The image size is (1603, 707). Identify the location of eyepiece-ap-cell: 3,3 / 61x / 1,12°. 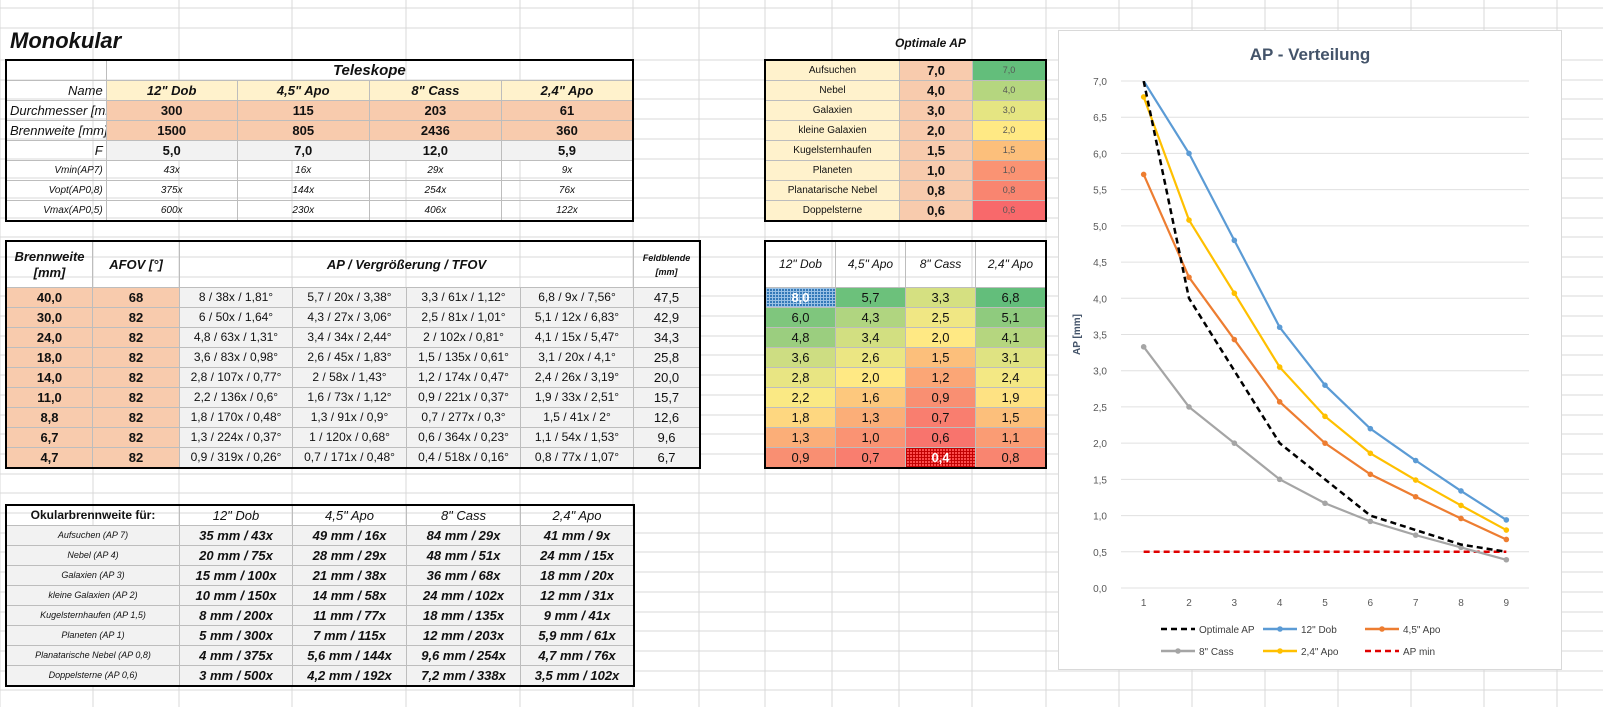
(463, 297).